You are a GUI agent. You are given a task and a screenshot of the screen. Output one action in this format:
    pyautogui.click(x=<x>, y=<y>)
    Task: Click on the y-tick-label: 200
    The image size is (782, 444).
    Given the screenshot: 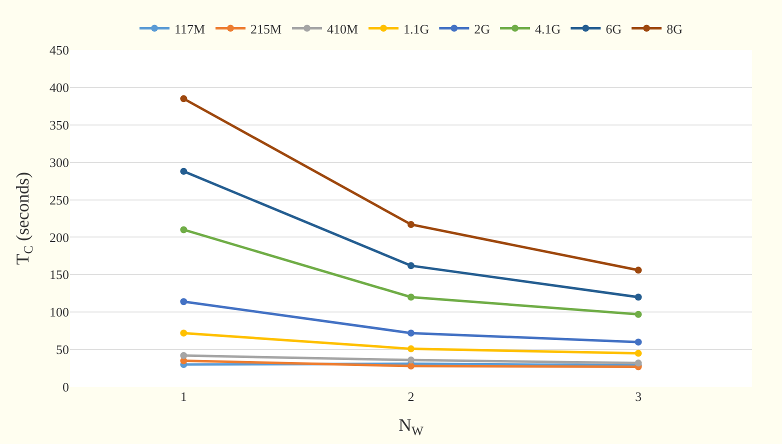 What is the action you would take?
    pyautogui.click(x=59, y=237)
    